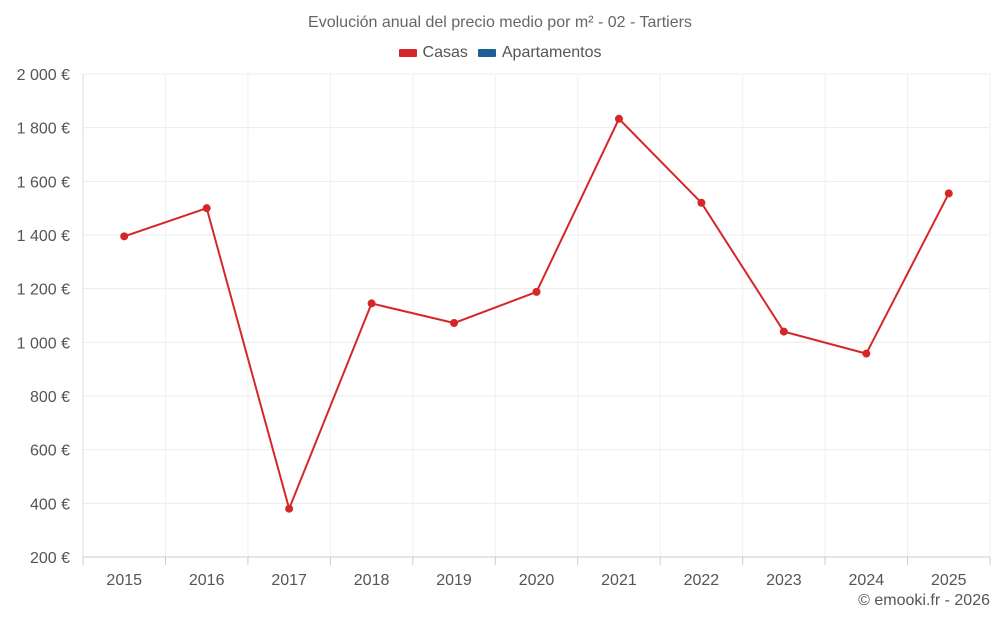 The image size is (1000, 625). I want to click on y-tick-label: 1 600 €, so click(43, 182).